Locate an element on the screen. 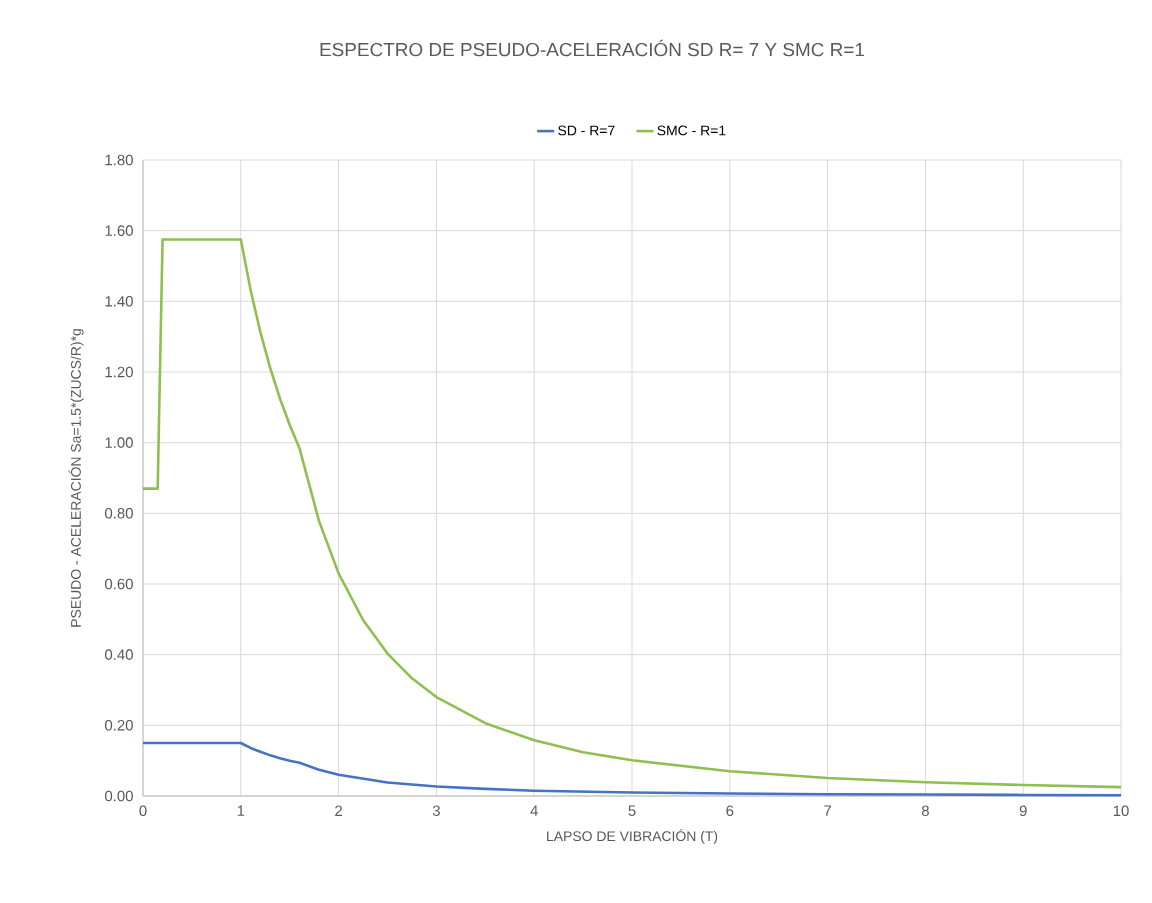  x-tick-label: 3 is located at coordinates (436, 811).